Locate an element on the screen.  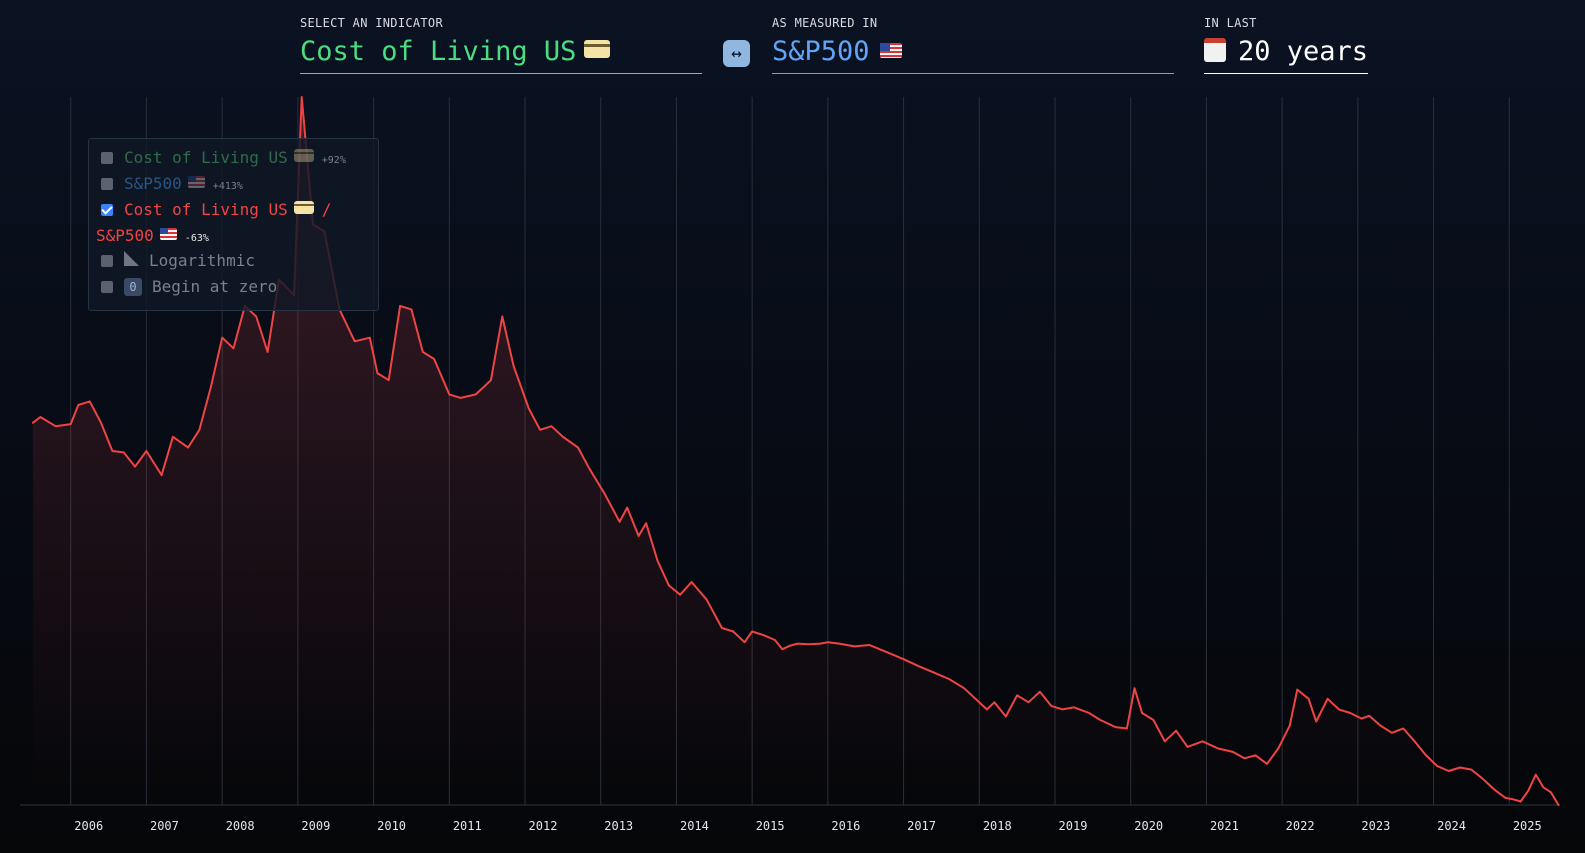
x-tick-label: 2021 is located at coordinates (1224, 826).